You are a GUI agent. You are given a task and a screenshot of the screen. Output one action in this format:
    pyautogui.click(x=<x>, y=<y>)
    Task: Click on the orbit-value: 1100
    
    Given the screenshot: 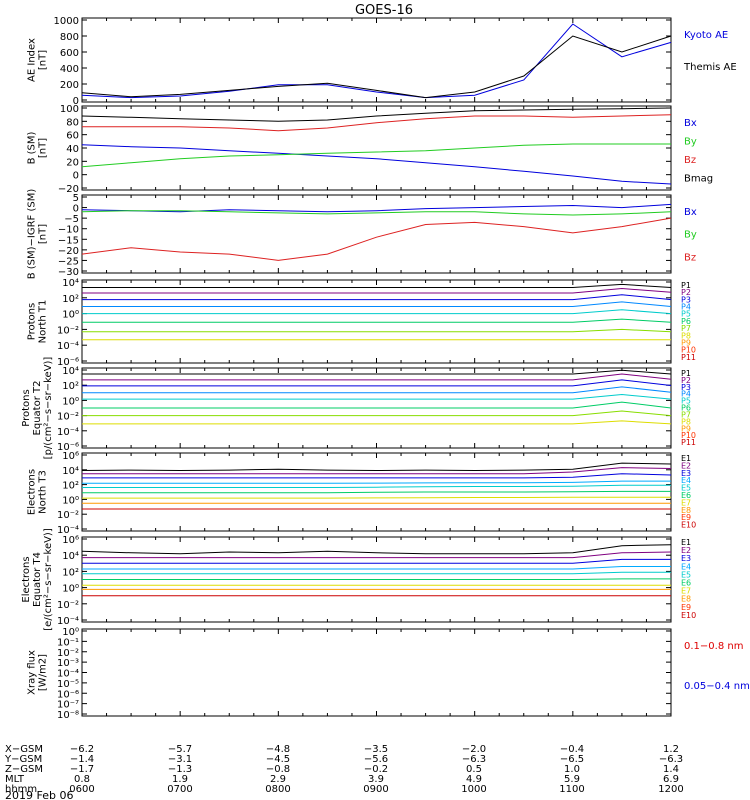 What is the action you would take?
    pyautogui.click(x=571, y=789)
    